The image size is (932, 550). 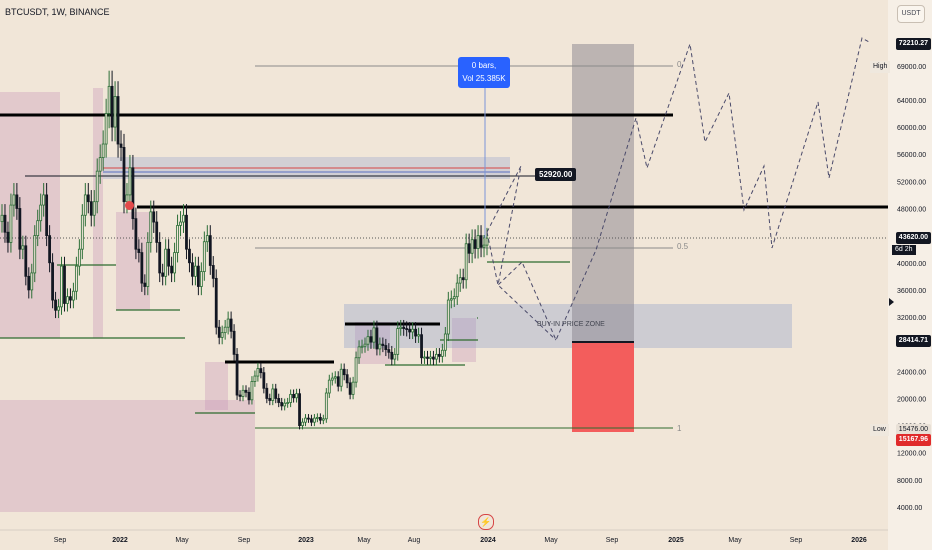 What do you see at coordinates (911, 14) in the screenshot?
I see `currency-button: USDT` at bounding box center [911, 14].